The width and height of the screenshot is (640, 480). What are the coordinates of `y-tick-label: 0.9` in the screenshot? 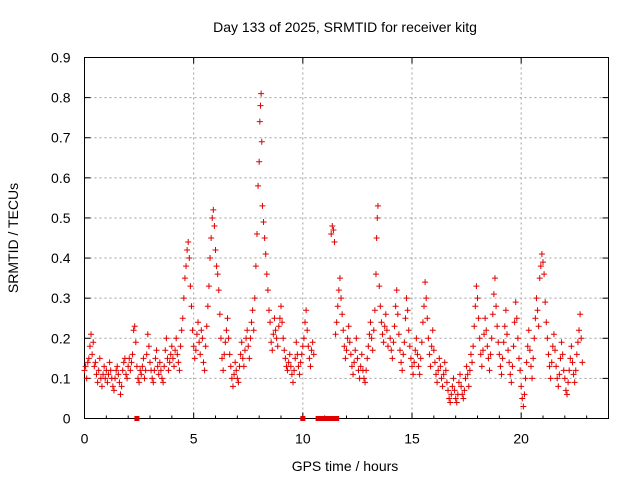 It's located at (61, 58).